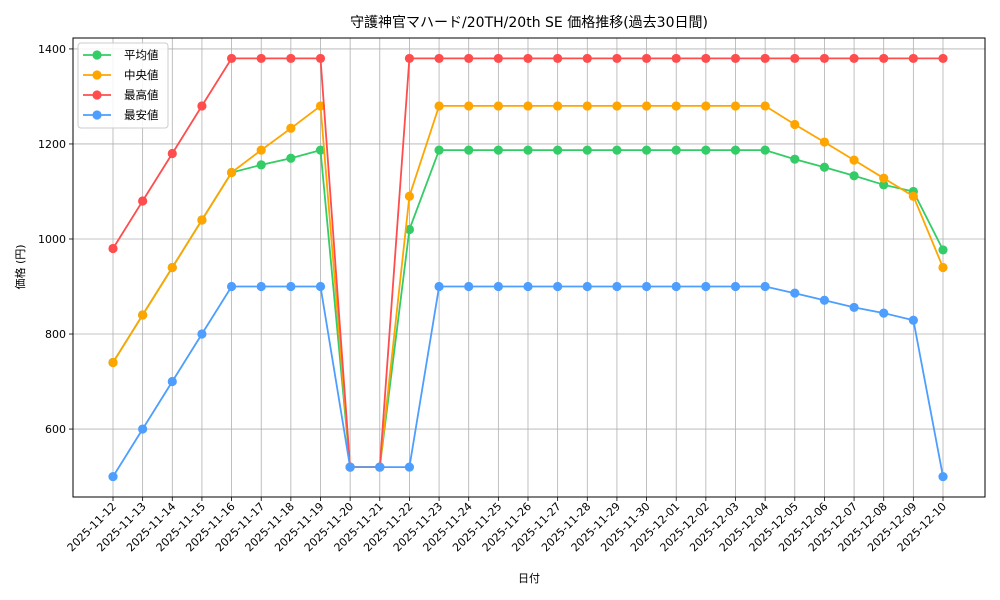 The width and height of the screenshot is (1000, 600). Describe the element at coordinates (141, 75) in the screenshot. I see `legend-label: 中央値` at that location.